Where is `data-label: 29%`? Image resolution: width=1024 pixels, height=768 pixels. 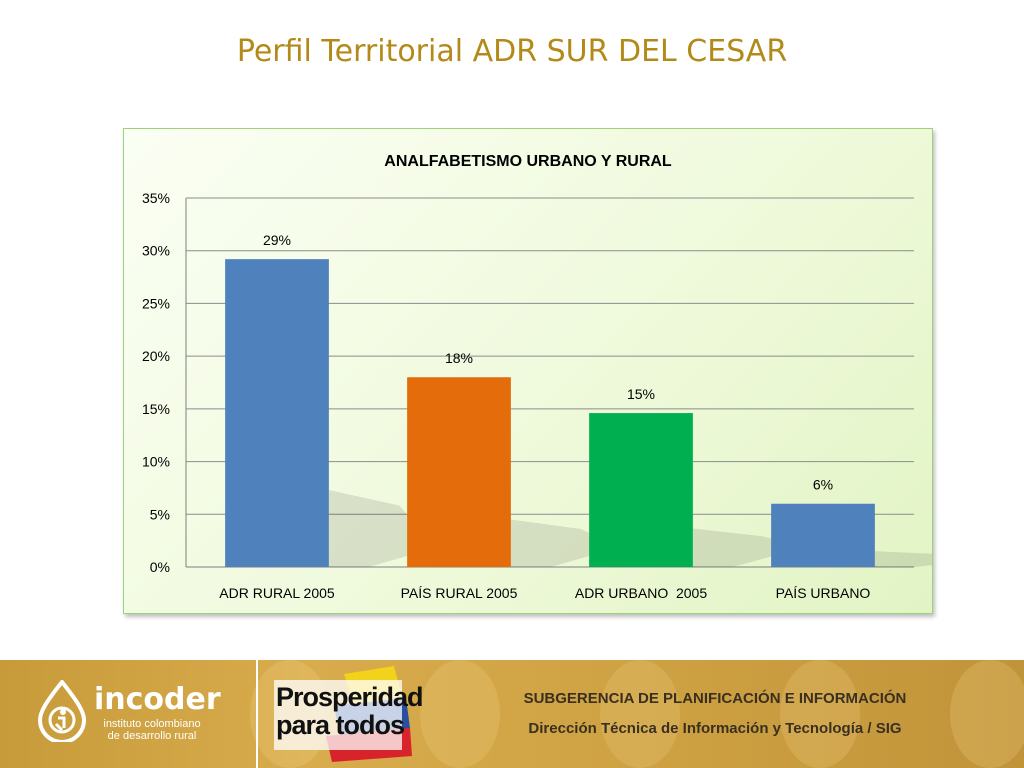 data-label: 29% is located at coordinates (277, 240).